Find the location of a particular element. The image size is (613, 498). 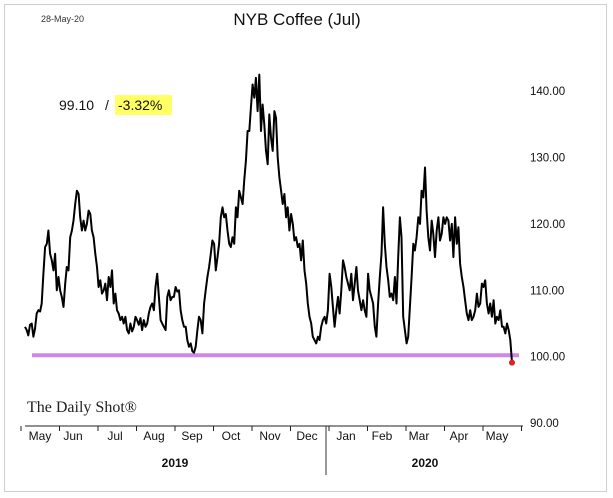

x-month-label: Jul is located at coordinates (114, 436).